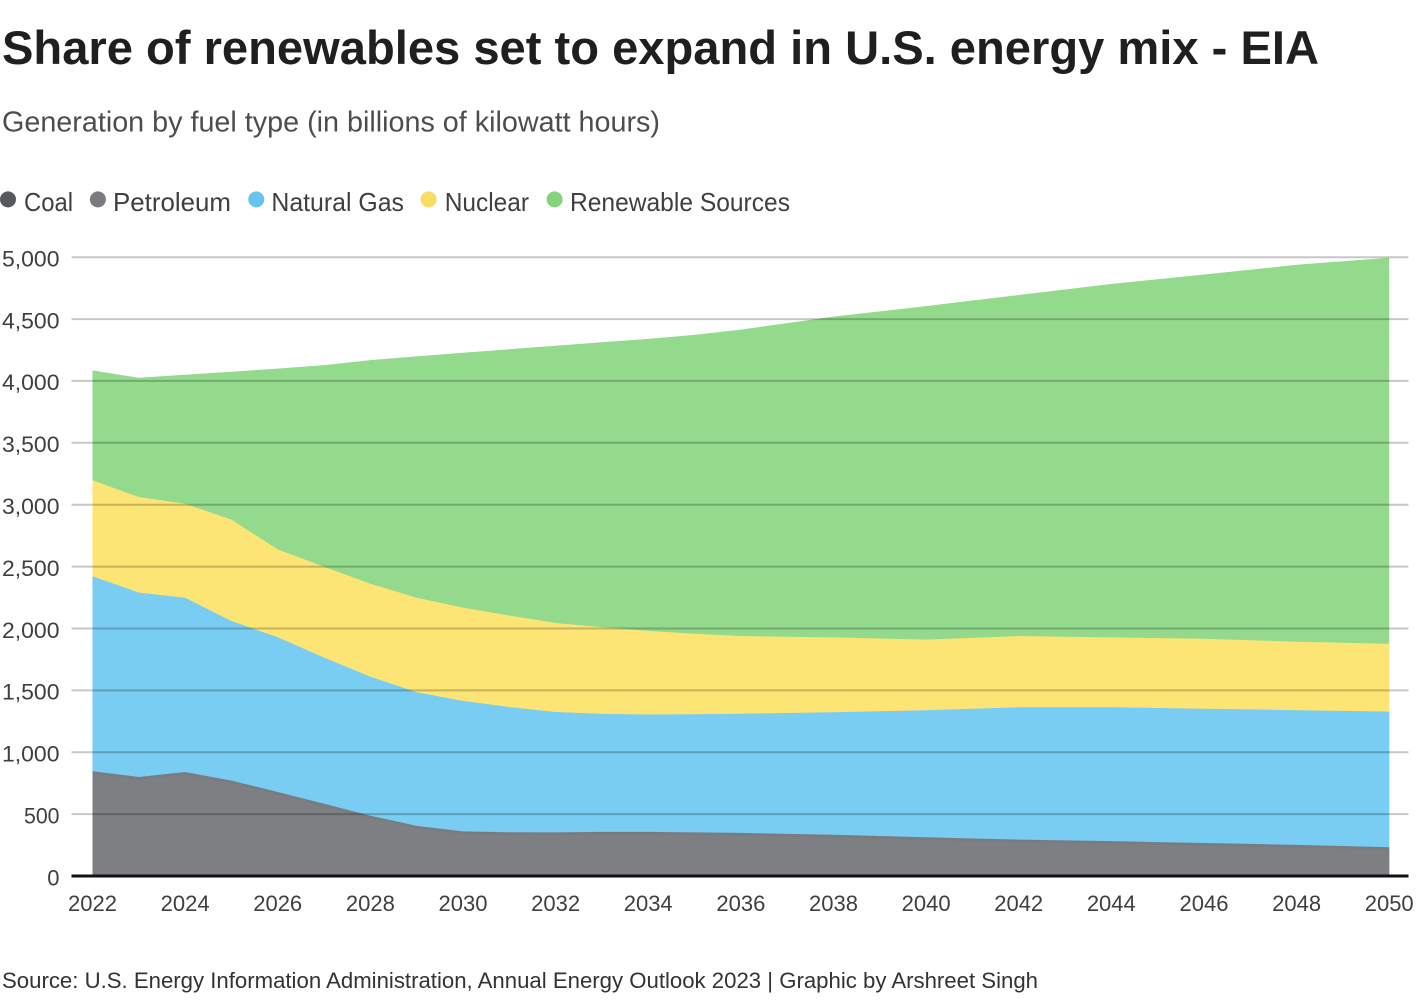  I want to click on svg-text: 2026, so click(277, 903).